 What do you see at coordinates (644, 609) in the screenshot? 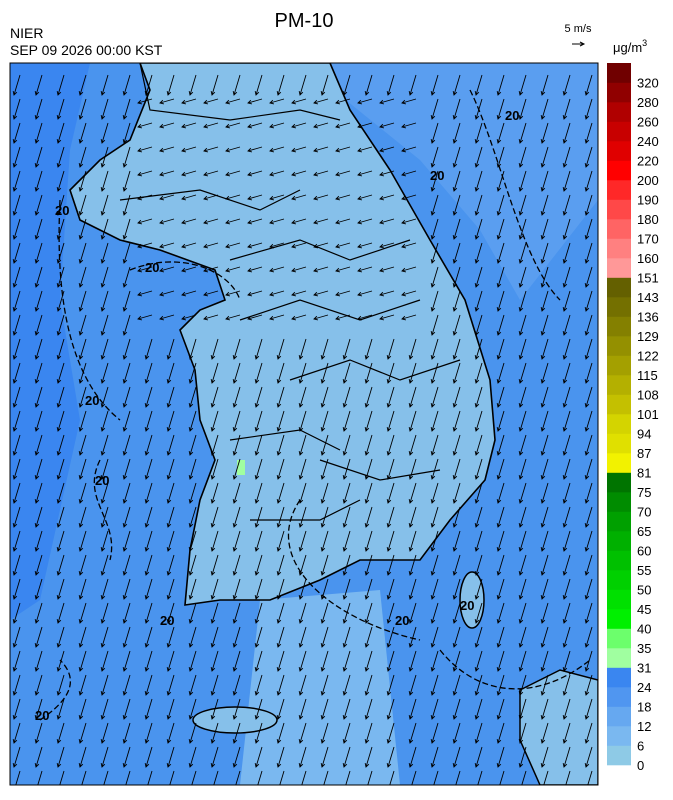
I see `colorbar-label: 45` at bounding box center [644, 609].